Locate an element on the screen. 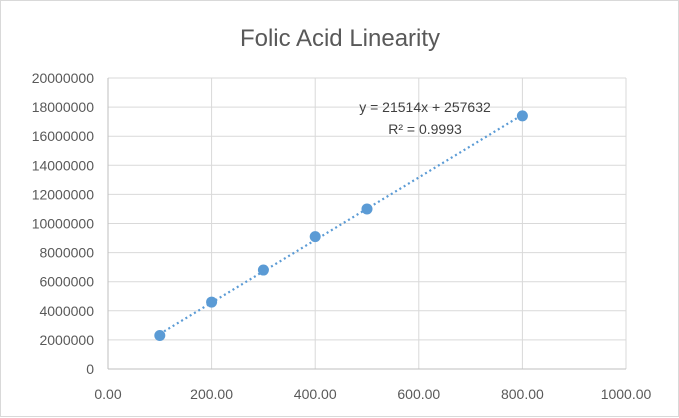 Image resolution: width=679 pixels, height=418 pixels. trendline-r-squared: R² = 0.9993 is located at coordinates (425, 129).